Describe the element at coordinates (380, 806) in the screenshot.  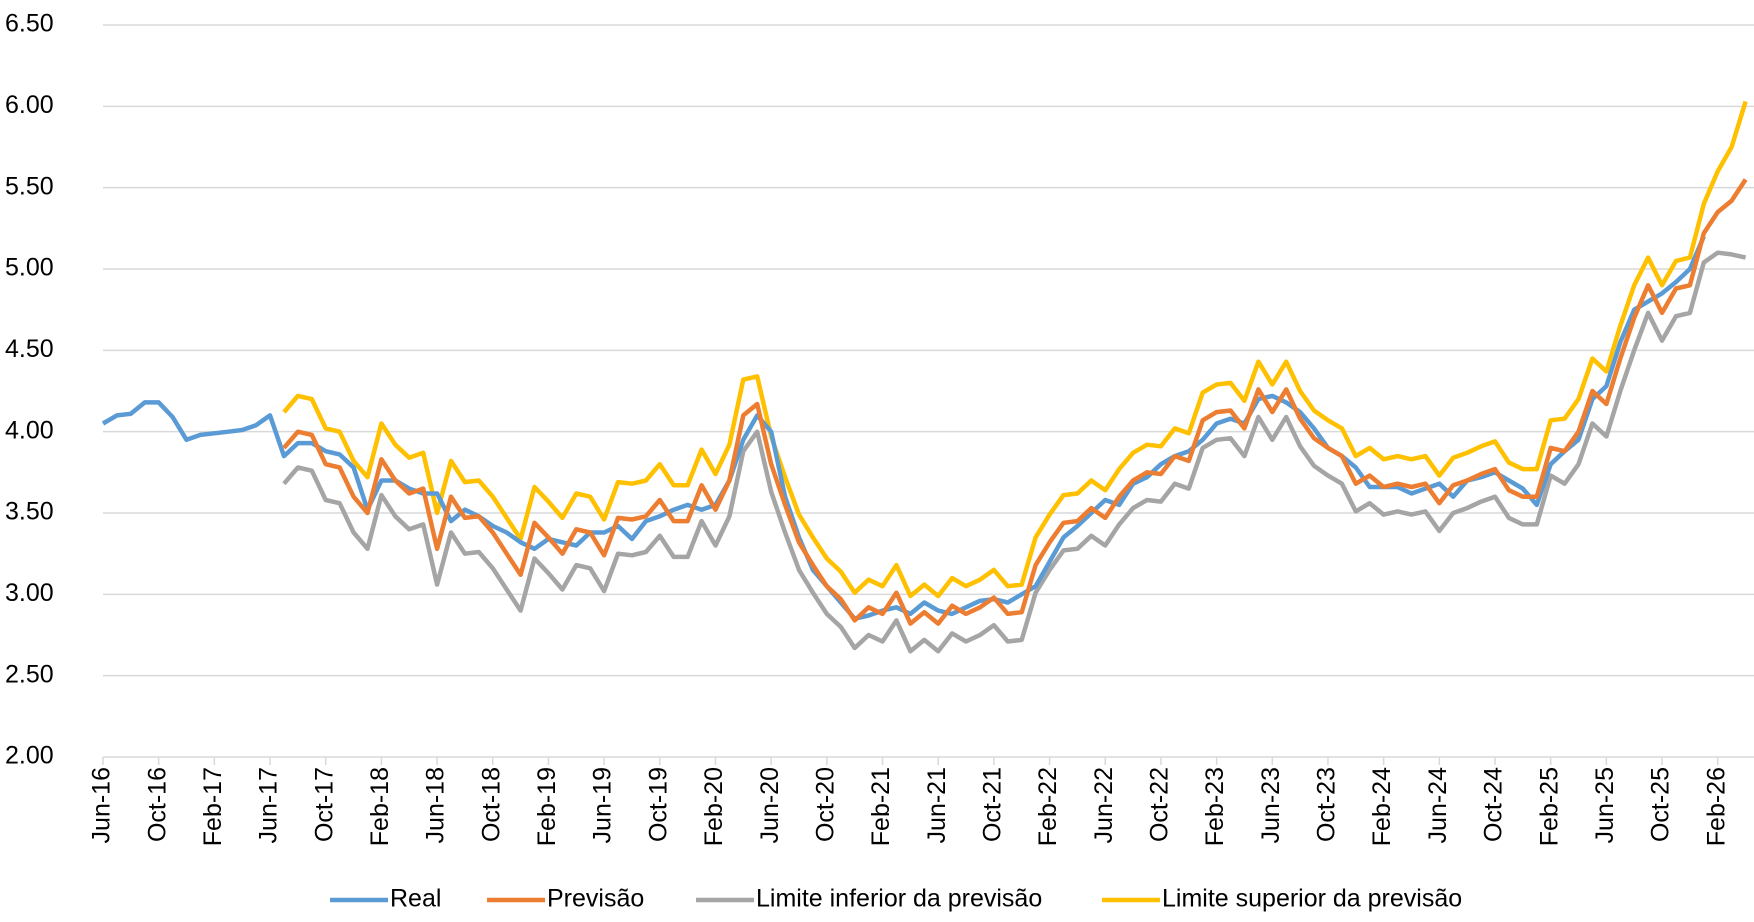
I see `x-tick-label: Feb-18` at that location.